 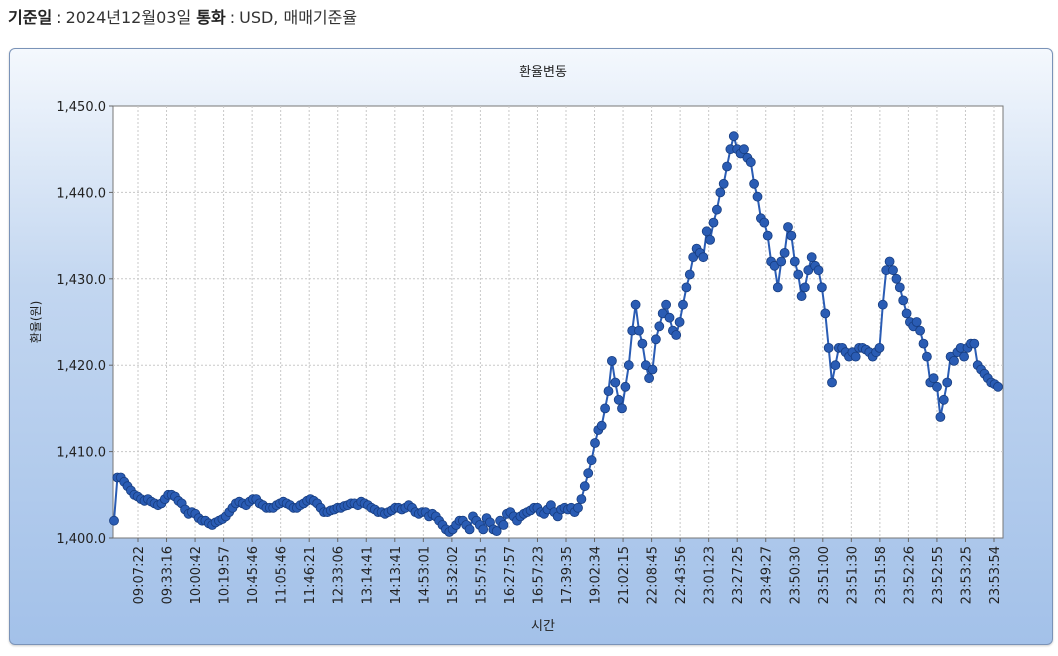 What do you see at coordinates (298, 17) in the screenshot?
I see `currency-value: USD, 매매기준율` at bounding box center [298, 17].